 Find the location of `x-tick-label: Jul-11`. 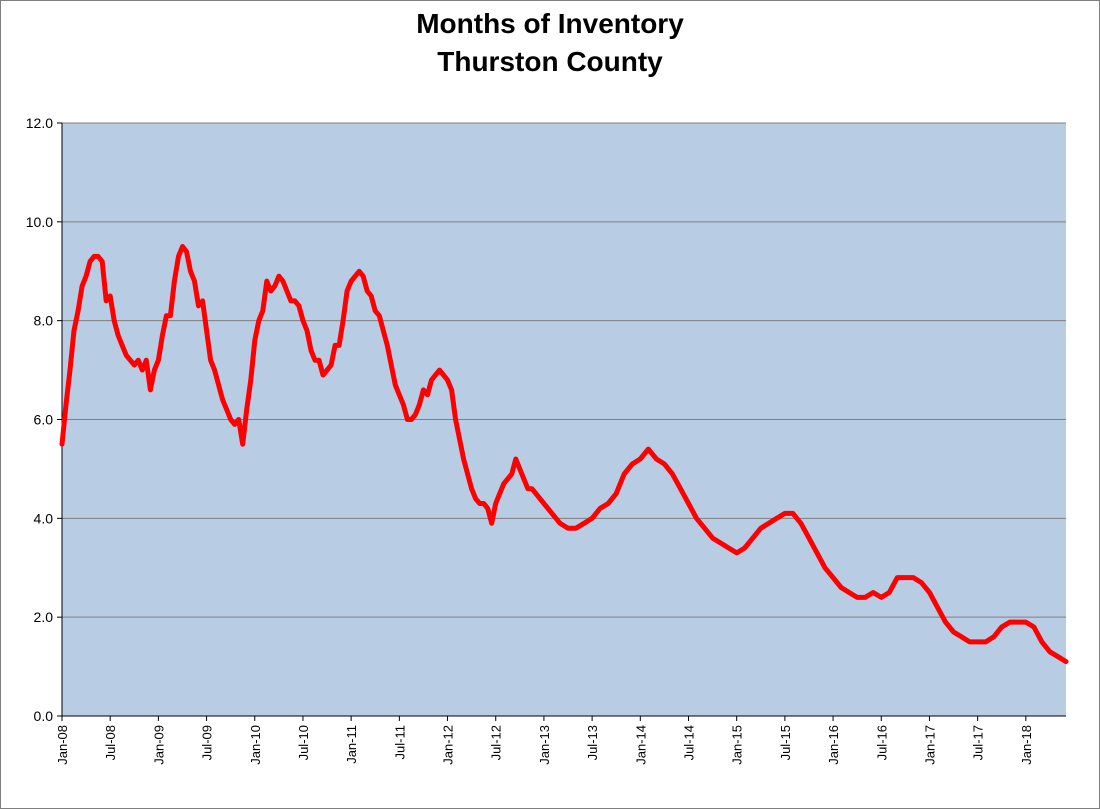

x-tick-label: Jul-11 is located at coordinates (399, 742).